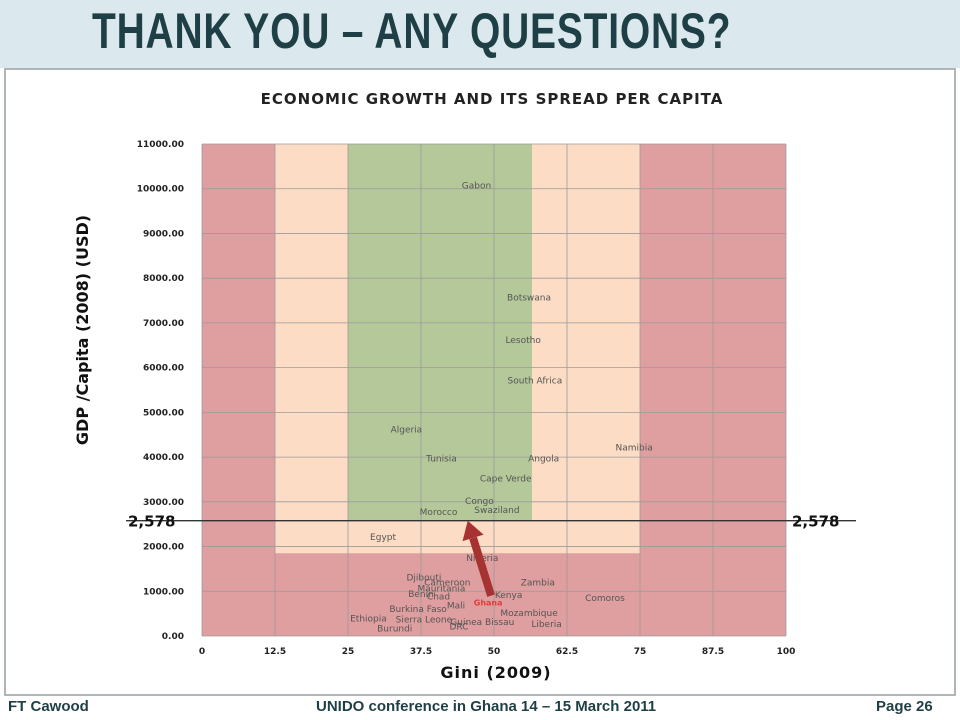 The image size is (960, 720). I want to click on point-label-mali: Mali, so click(456, 606).